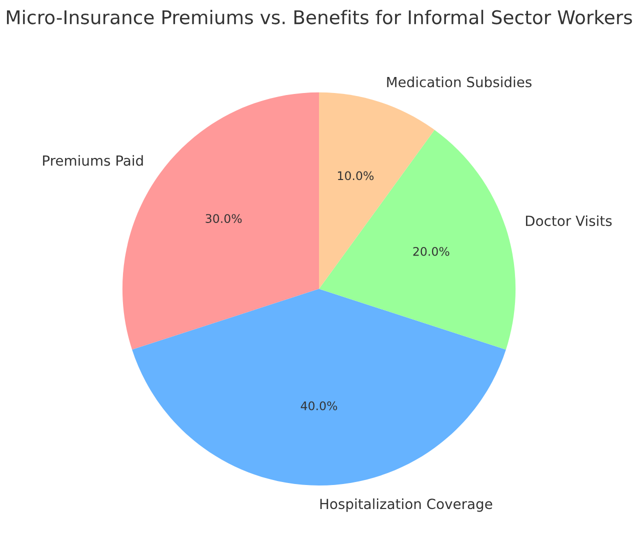 This screenshot has width=638, height=540. I want to click on data-label: 20.0%, so click(431, 251).